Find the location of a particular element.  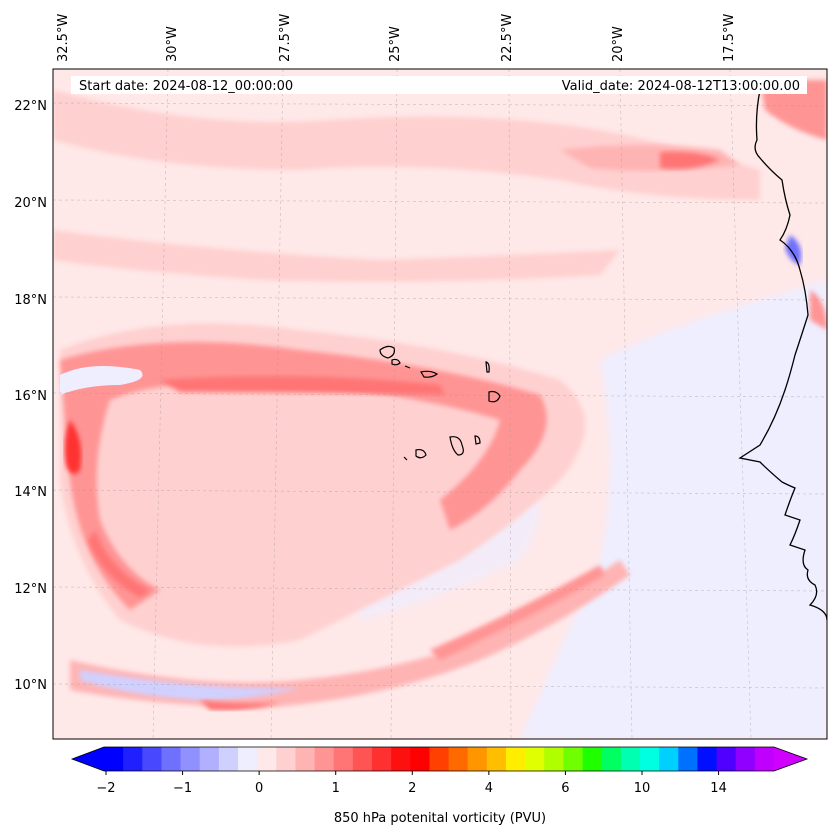

pv-max-northeast is located at coordinates (793, 110).